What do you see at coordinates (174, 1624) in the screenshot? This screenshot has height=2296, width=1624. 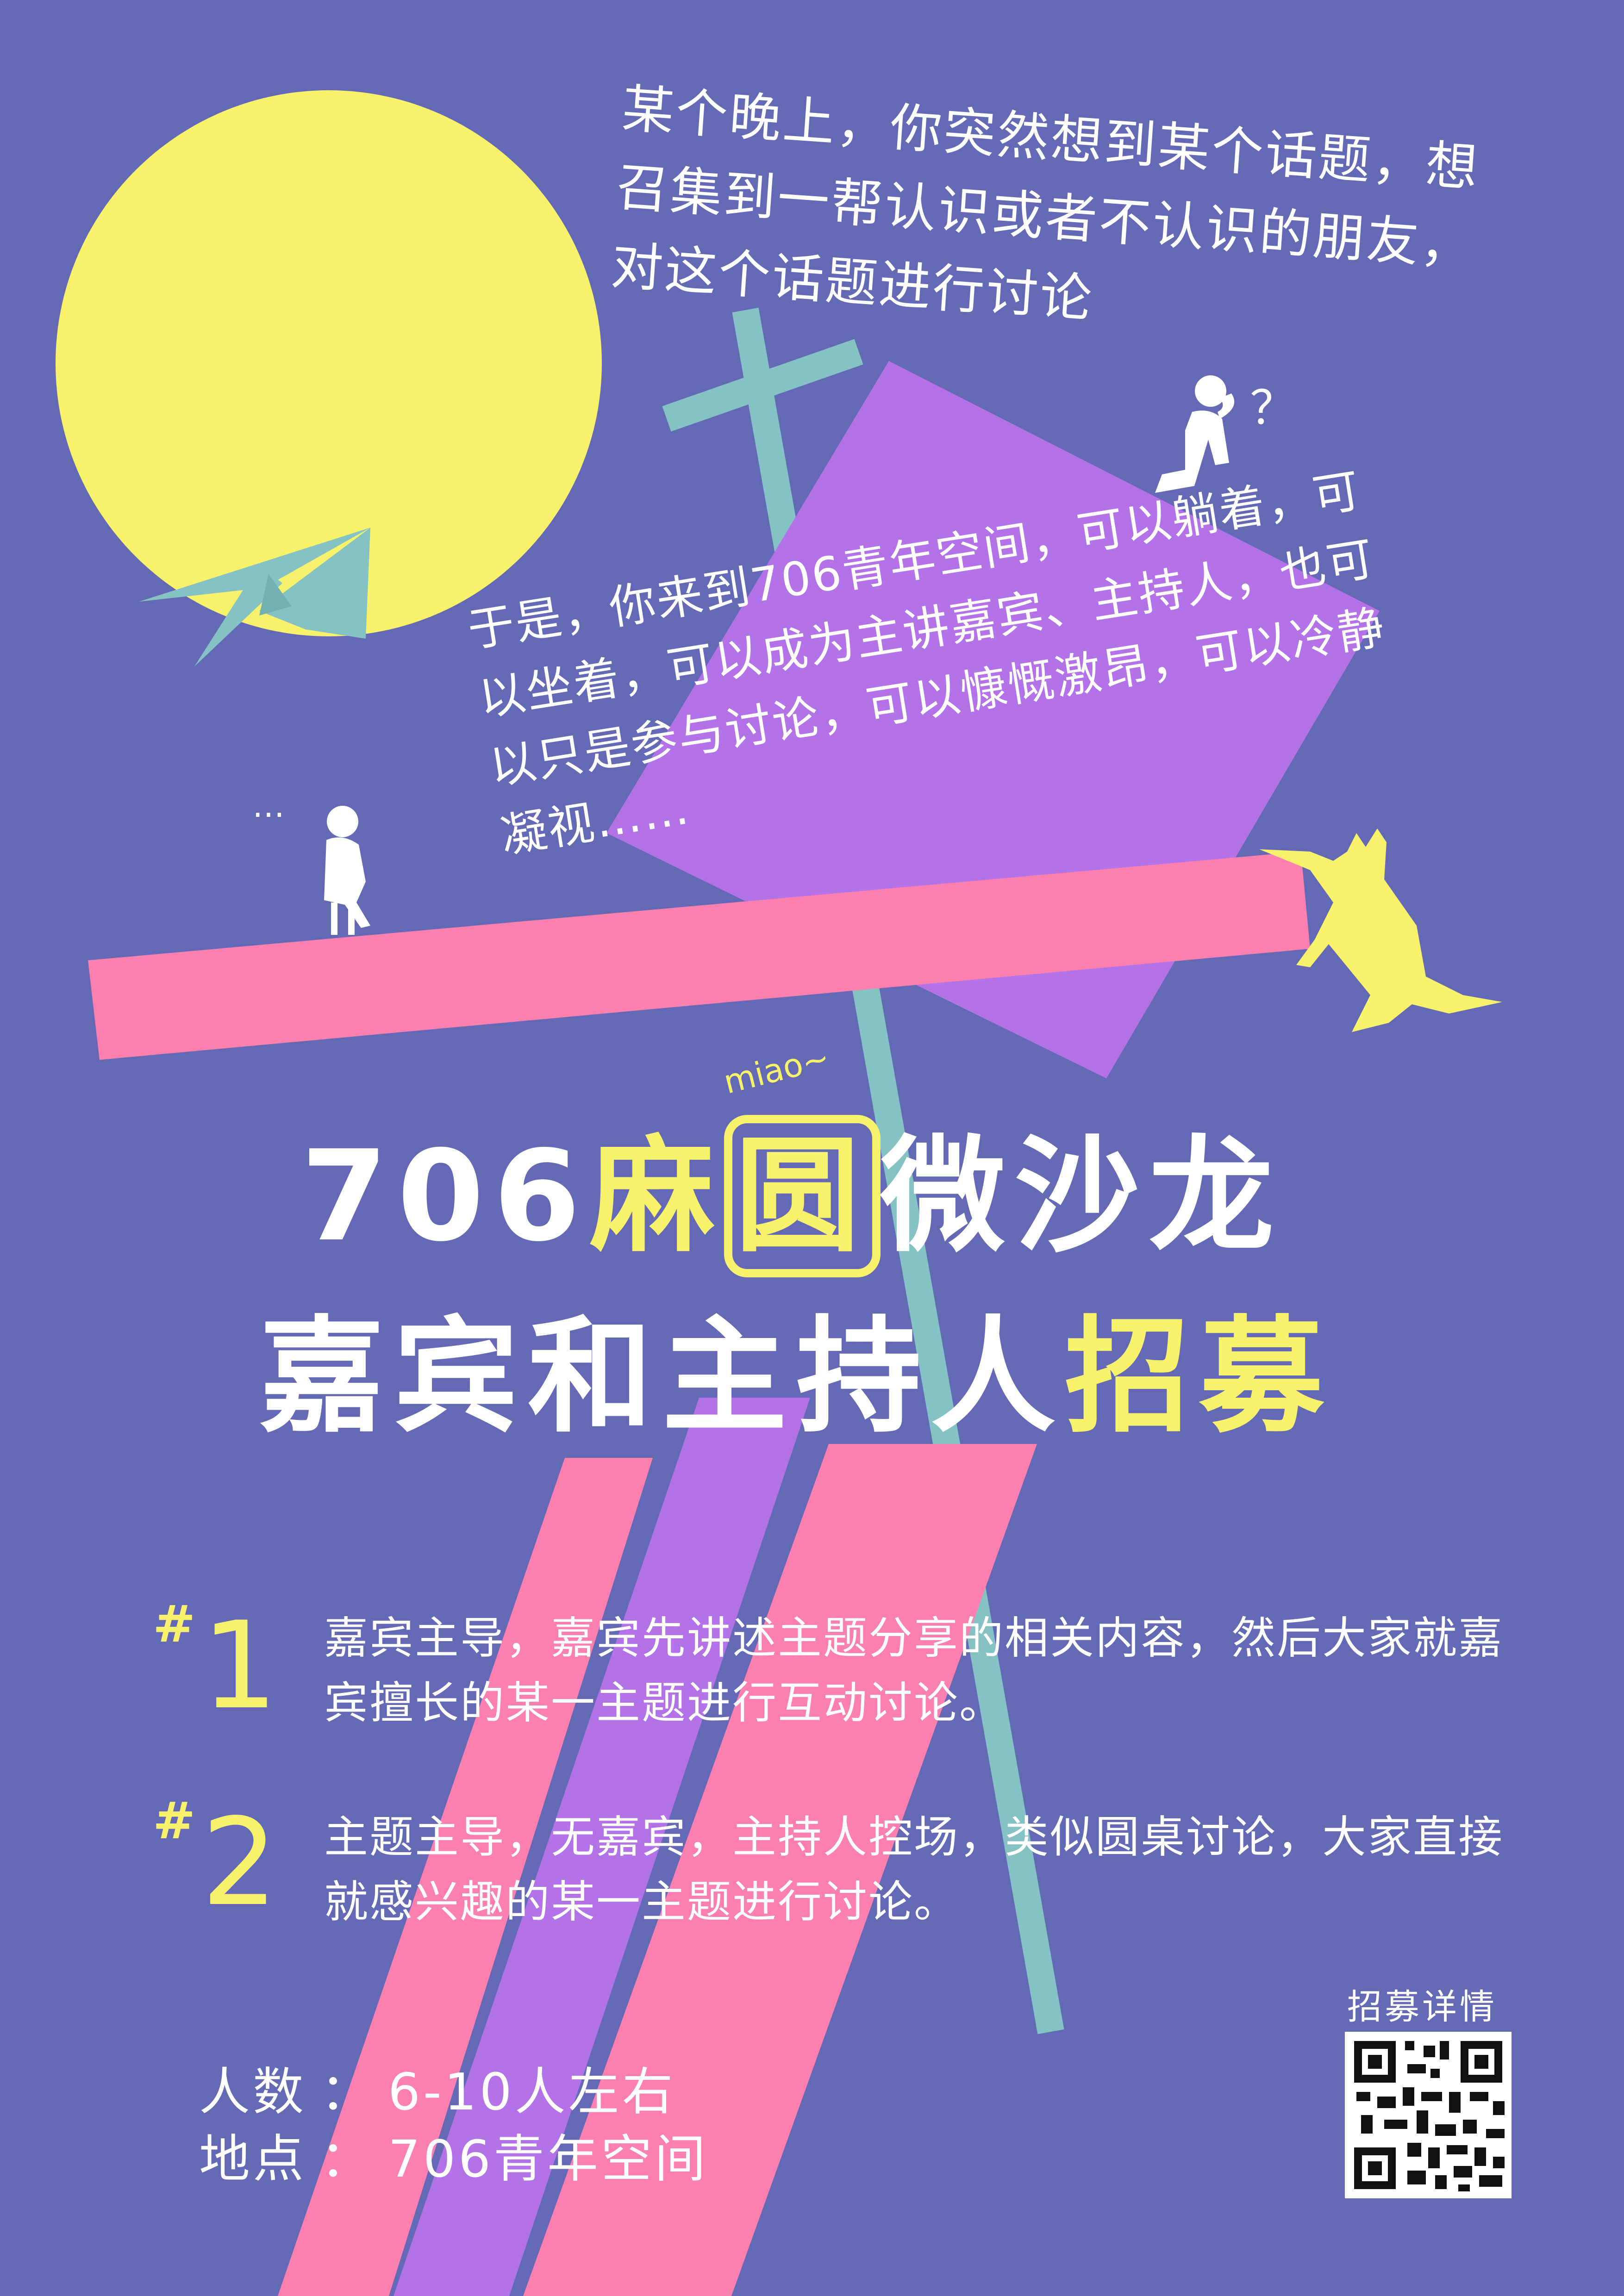 I see `item-1-hash: #` at bounding box center [174, 1624].